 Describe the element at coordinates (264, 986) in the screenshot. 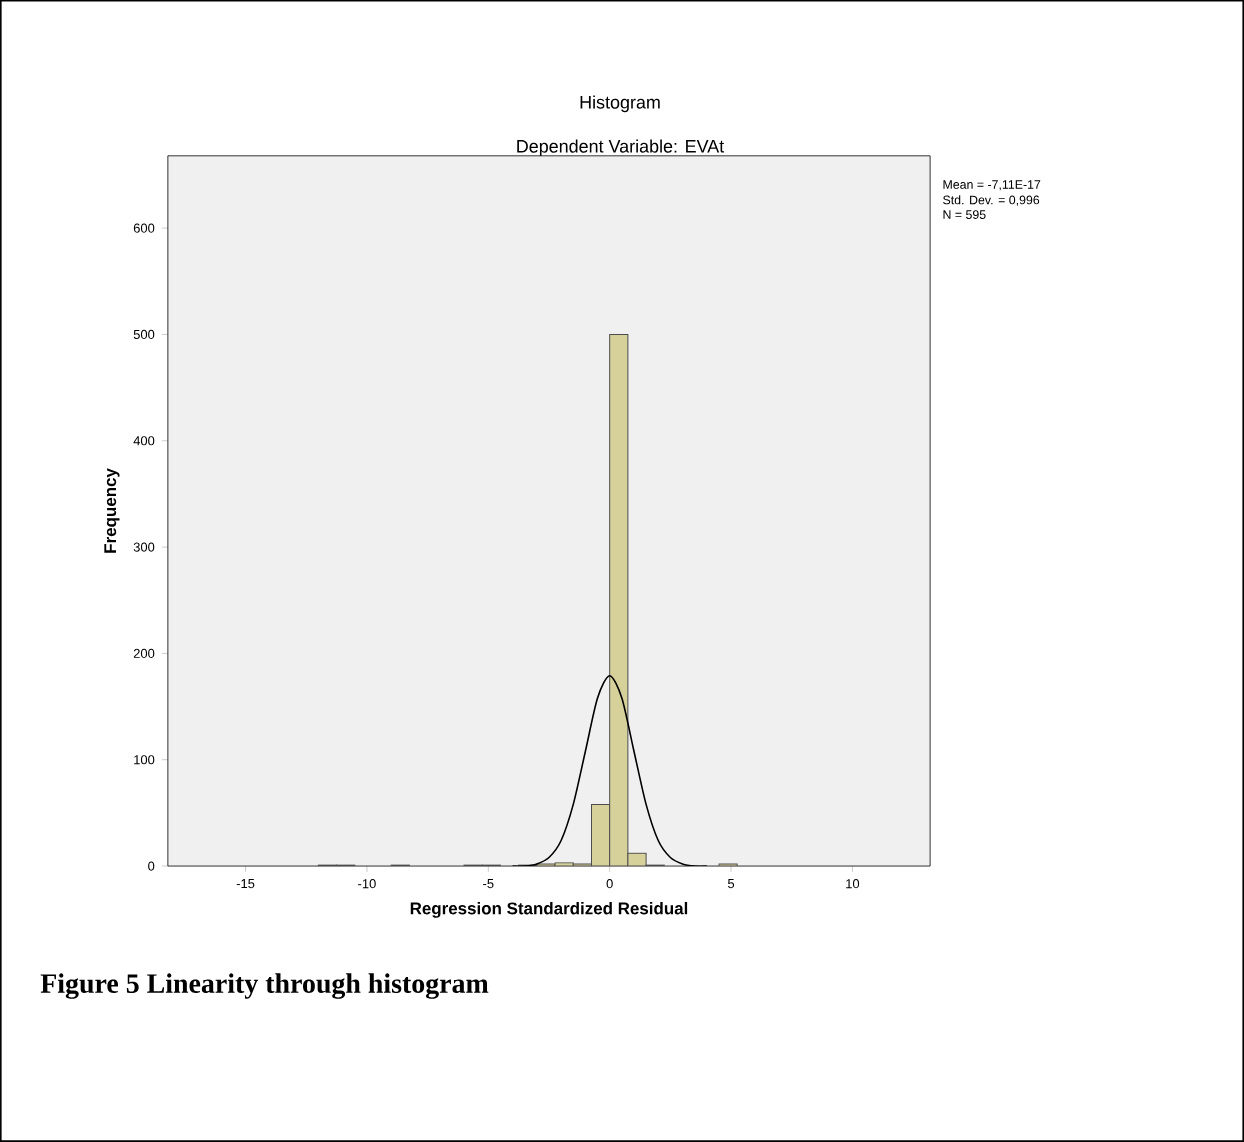

I see `caption: Figure 5 Linearity through histogram` at that location.